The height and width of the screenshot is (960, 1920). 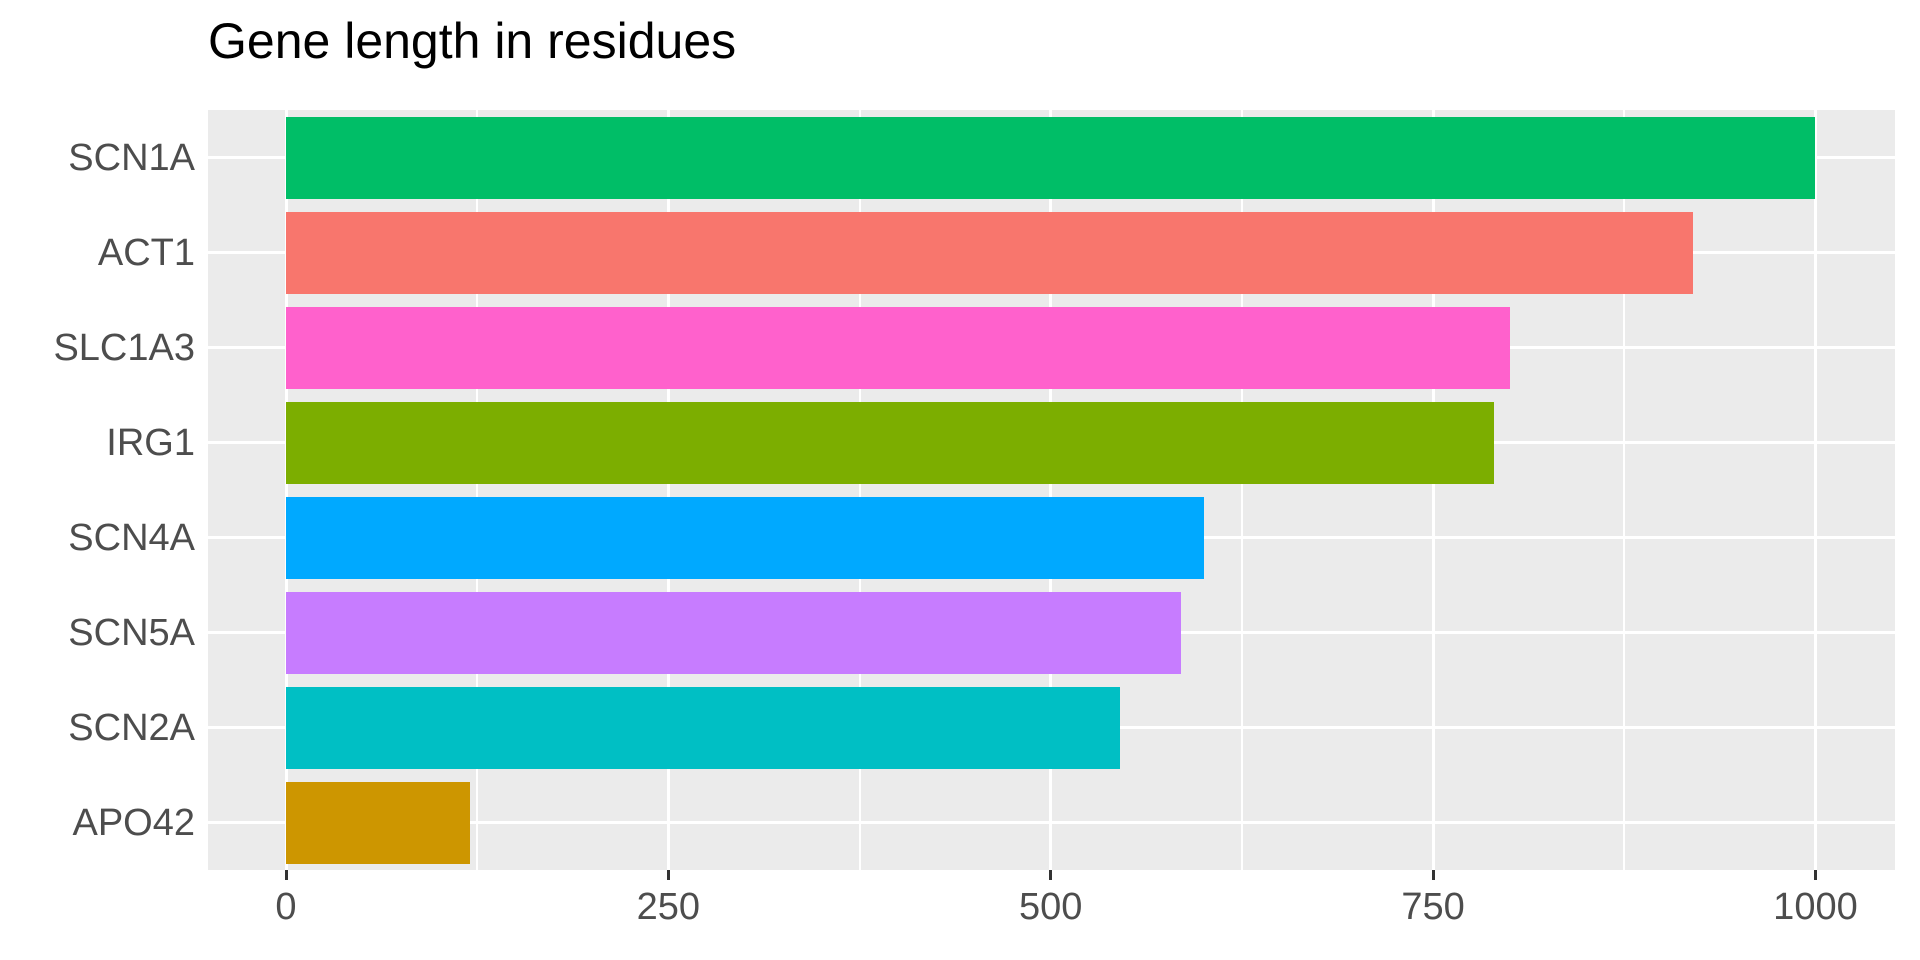 I want to click on bar-scn5a, so click(x=733, y=632).